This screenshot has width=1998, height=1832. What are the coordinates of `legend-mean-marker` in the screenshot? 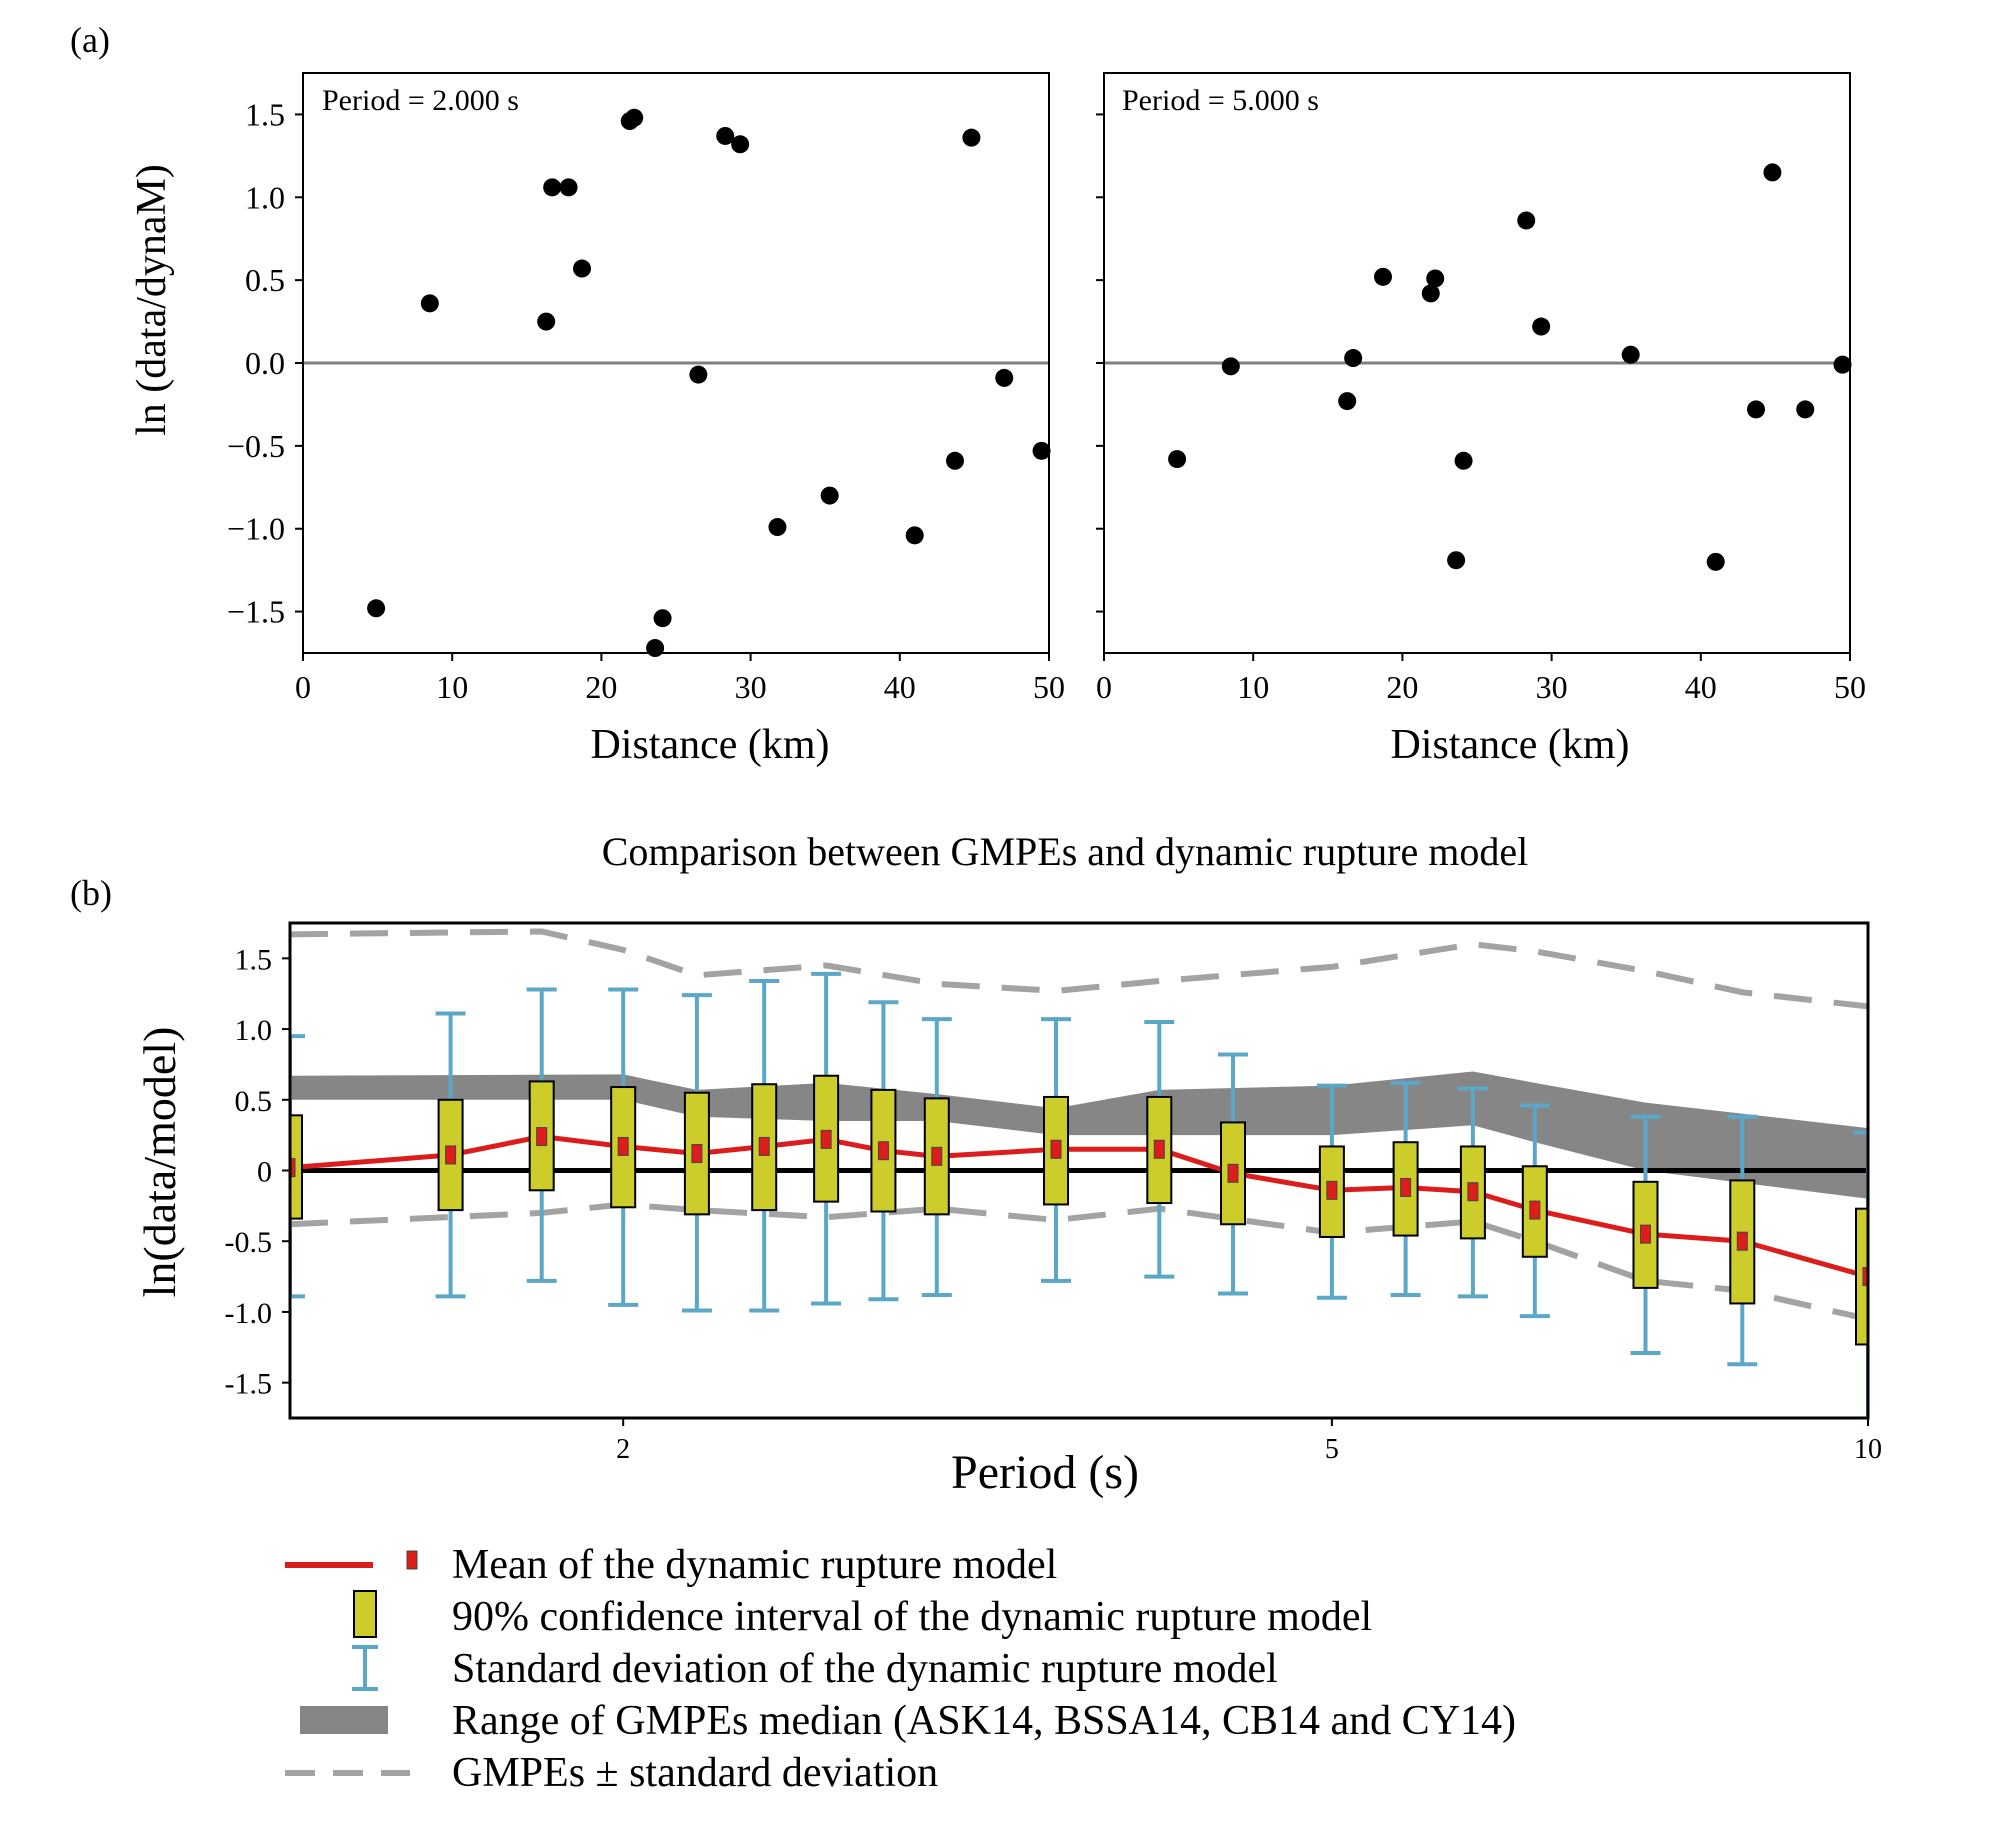 It's located at (412, 1560).